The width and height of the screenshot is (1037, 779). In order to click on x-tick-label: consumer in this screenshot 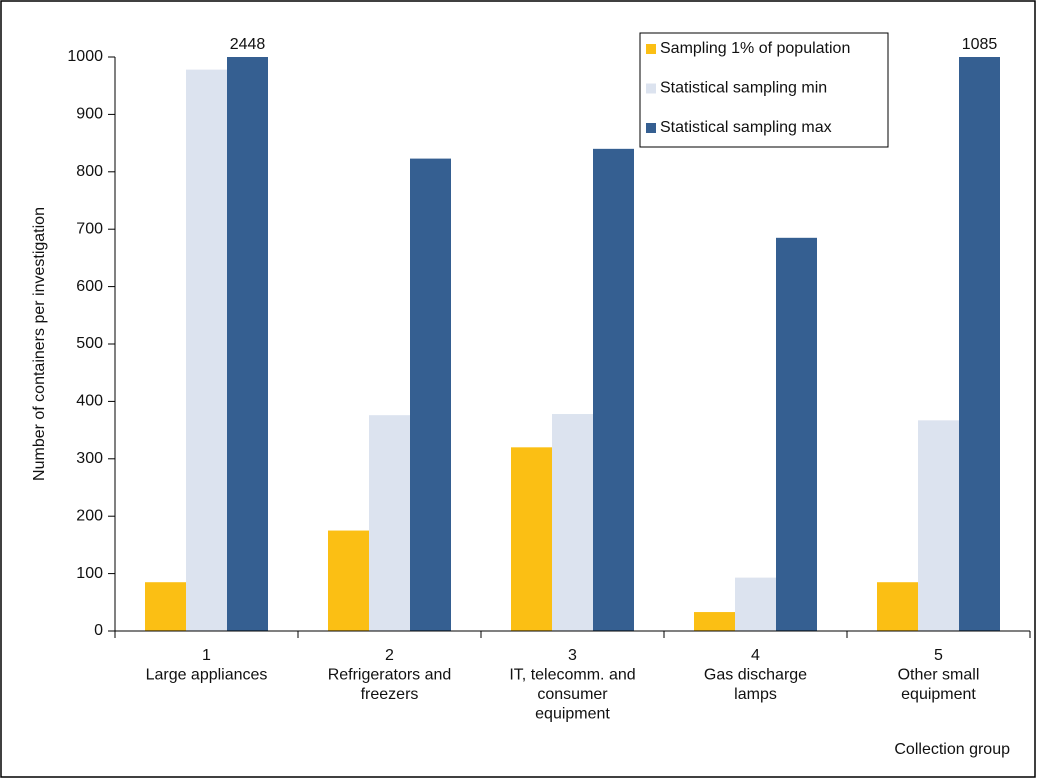, I will do `click(572, 694)`.